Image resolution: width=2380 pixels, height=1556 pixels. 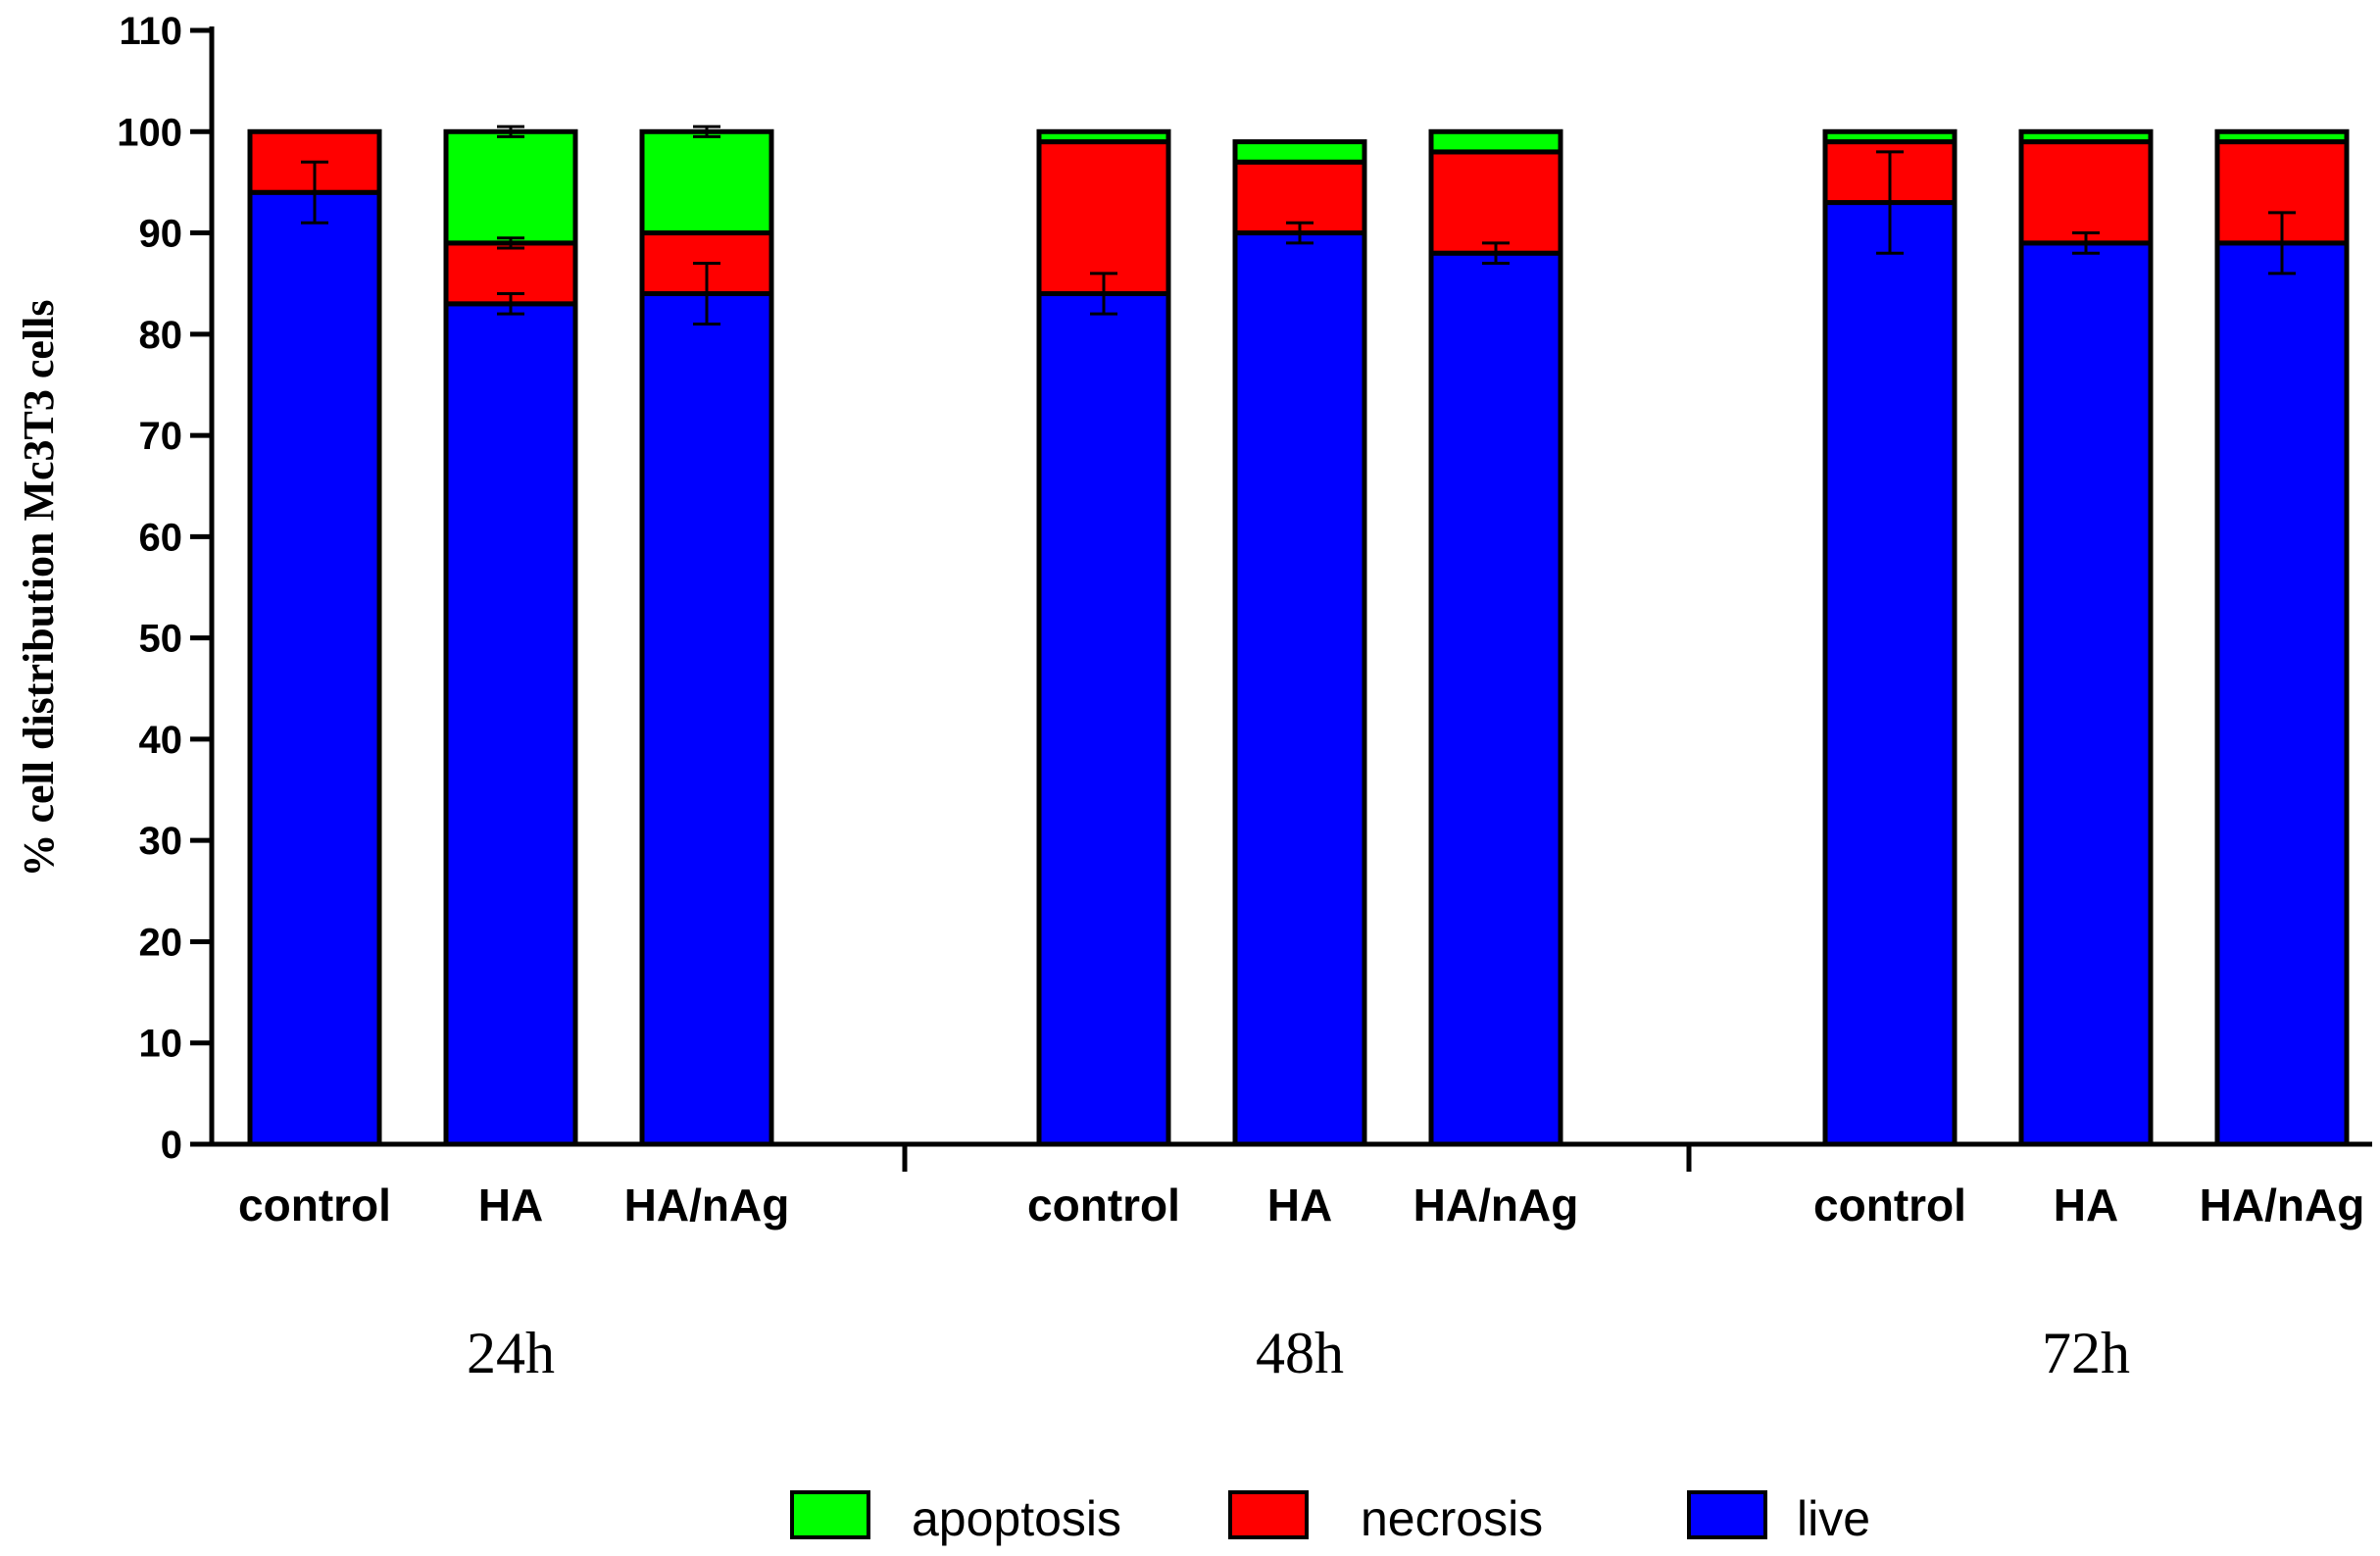 I want to click on legend-swatch-apoptosis, so click(x=830, y=1514).